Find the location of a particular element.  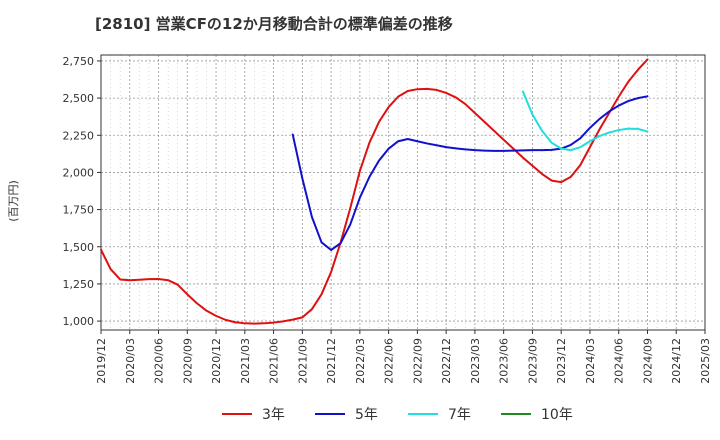

x-tick-label: 2021/12 is located at coordinates (331, 361).